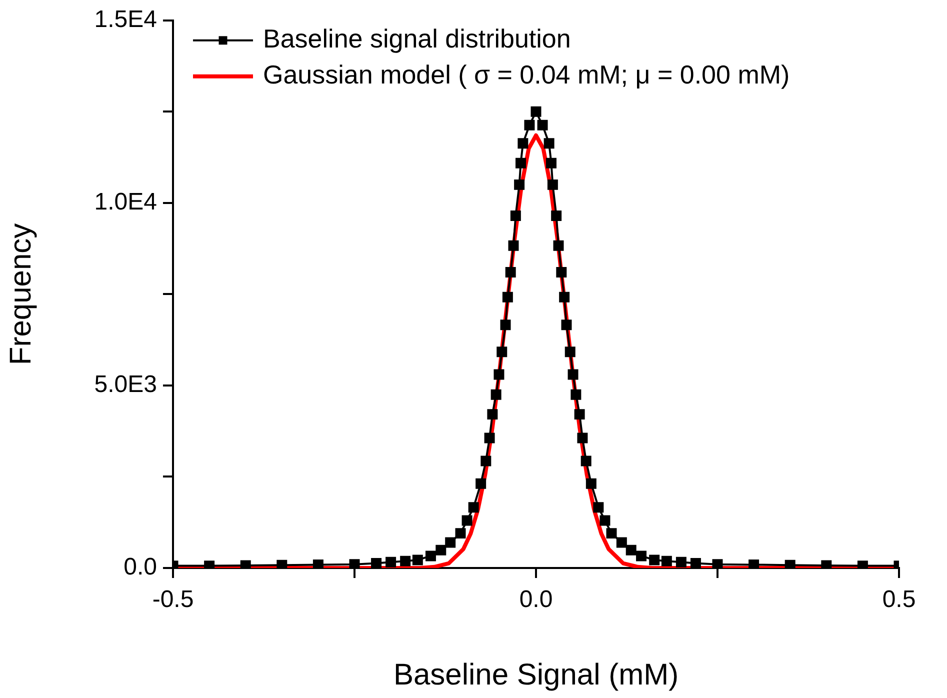 Image resolution: width=947 pixels, height=698 pixels. I want to click on x-tick-label: -0.5, so click(173, 600).